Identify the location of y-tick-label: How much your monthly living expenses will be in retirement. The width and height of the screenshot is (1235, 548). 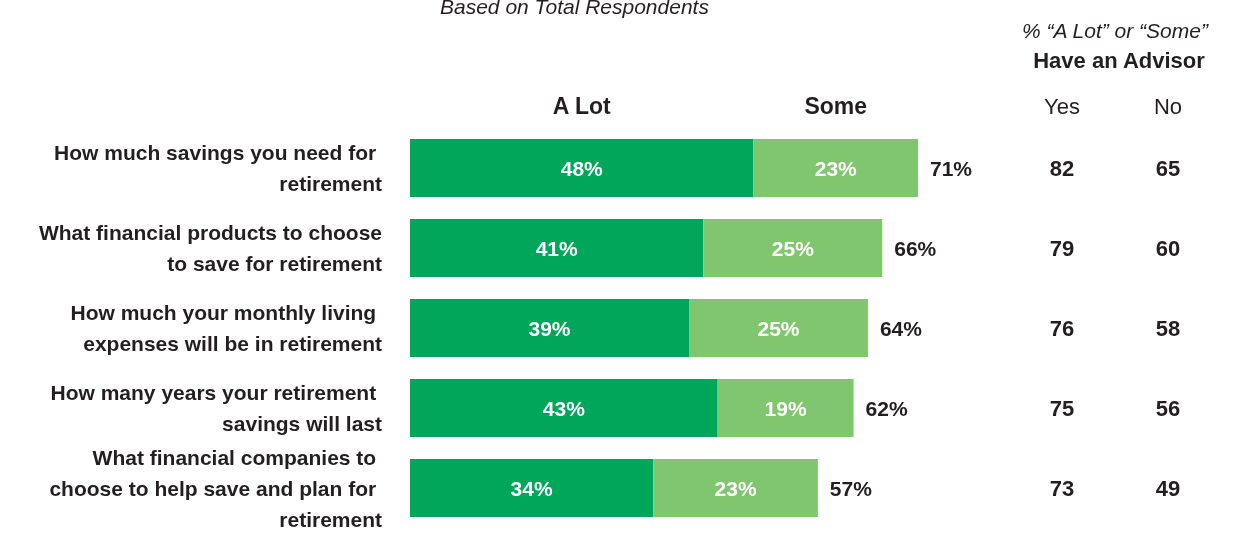
(226, 328).